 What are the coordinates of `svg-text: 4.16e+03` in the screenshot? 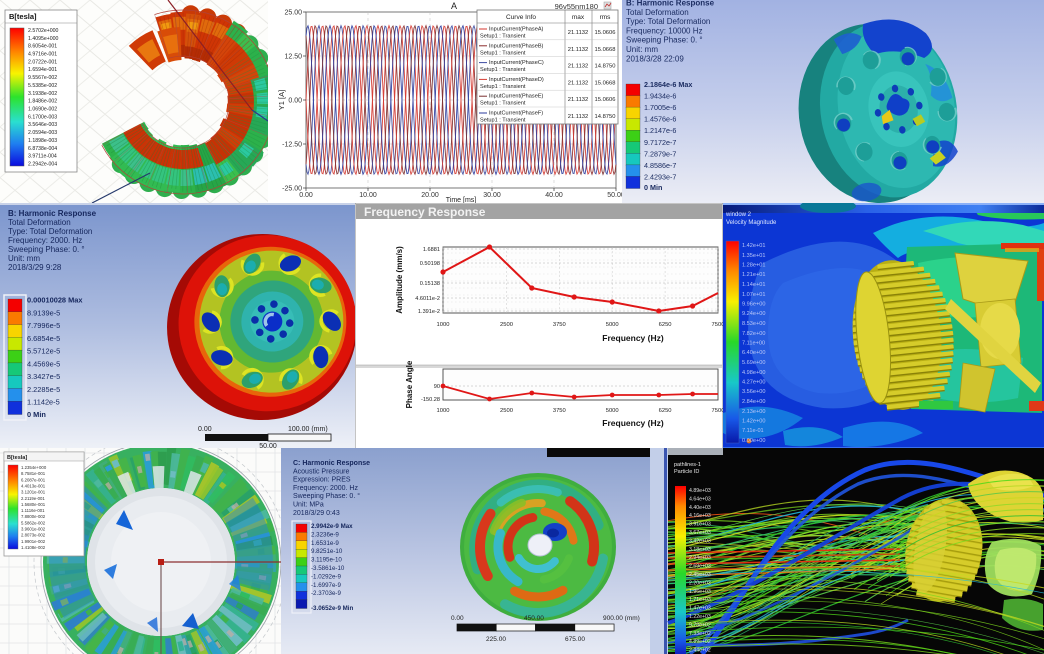 It's located at (700, 516).